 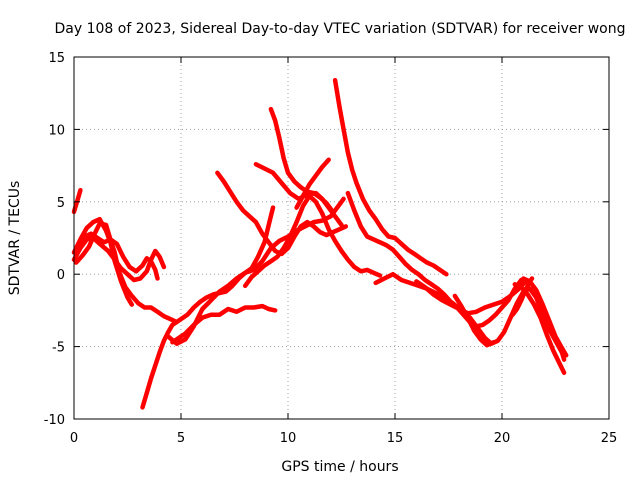 I want to click on y-tick-label: -5, so click(x=58, y=348).